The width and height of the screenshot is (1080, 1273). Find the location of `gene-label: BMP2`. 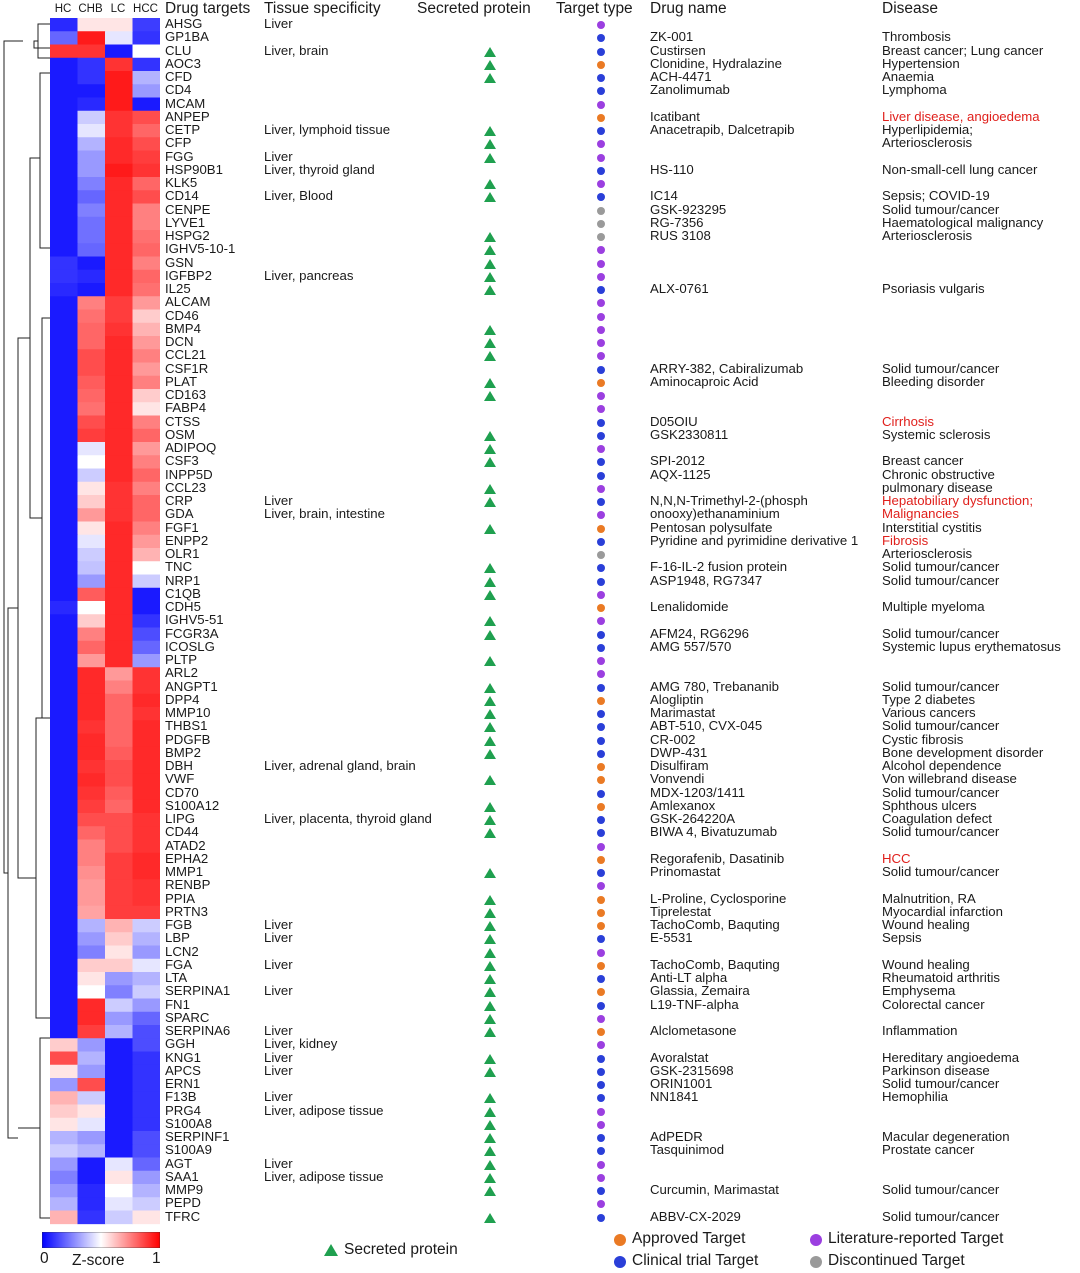

gene-label: BMP2 is located at coordinates (183, 752).